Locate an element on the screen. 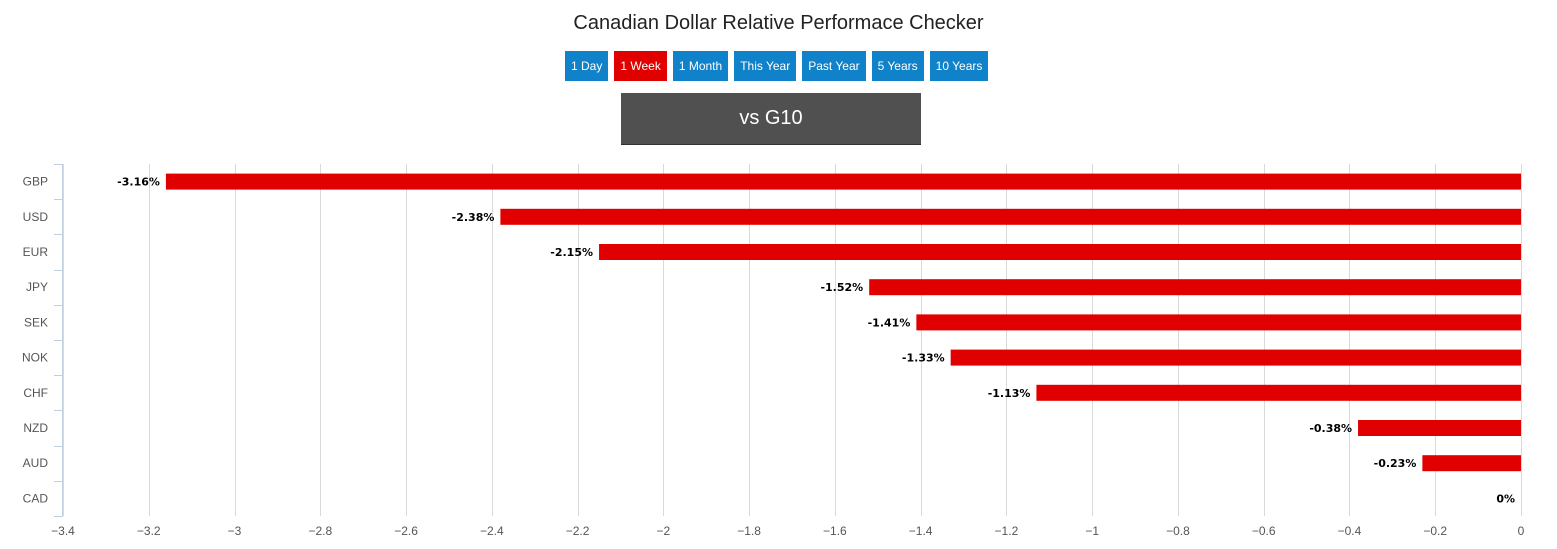  x-tick-label: −0.8 is located at coordinates (1178, 531).